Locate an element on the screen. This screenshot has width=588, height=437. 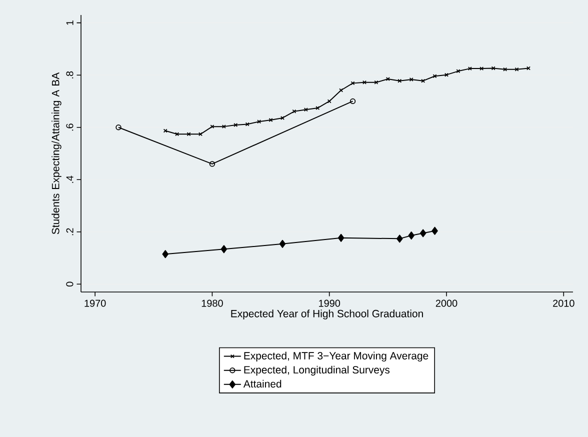
x-tick-label: 1970 is located at coordinates (95, 303).